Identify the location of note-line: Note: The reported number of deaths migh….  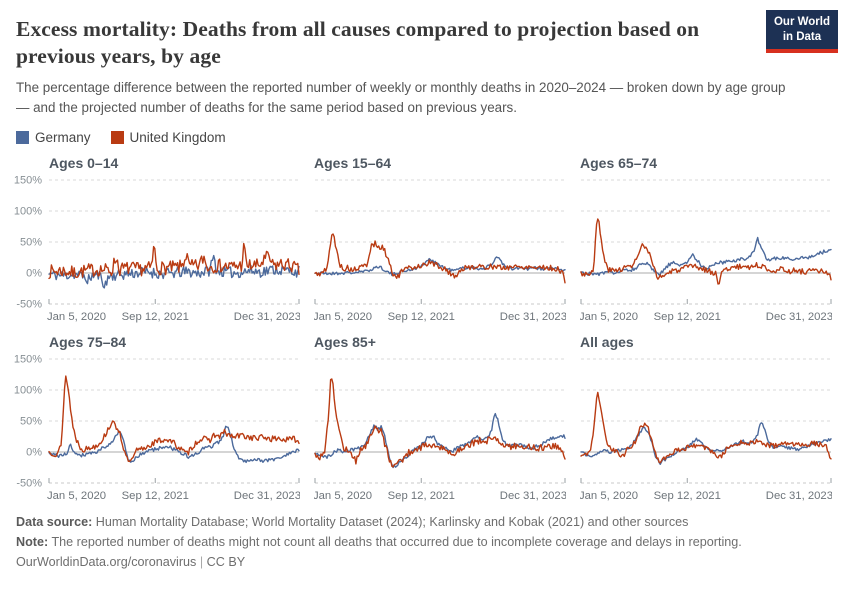
(425, 542).